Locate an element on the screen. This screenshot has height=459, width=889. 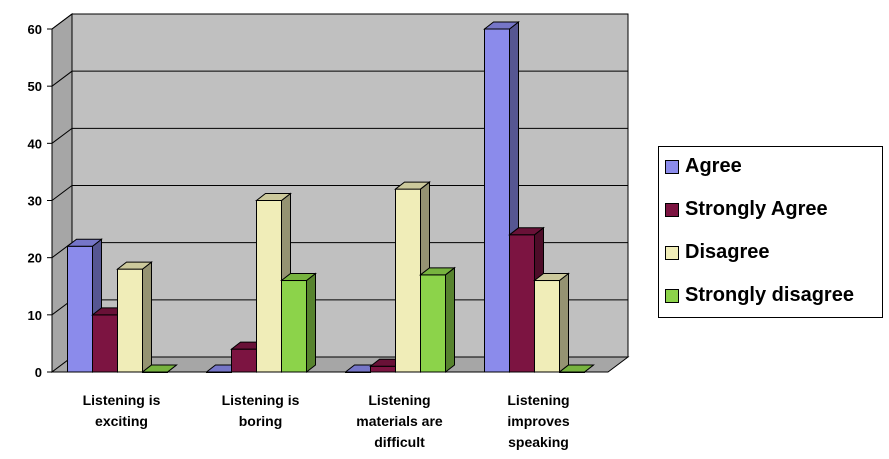
category-label: Listening improves speaking is located at coordinates (538, 421).